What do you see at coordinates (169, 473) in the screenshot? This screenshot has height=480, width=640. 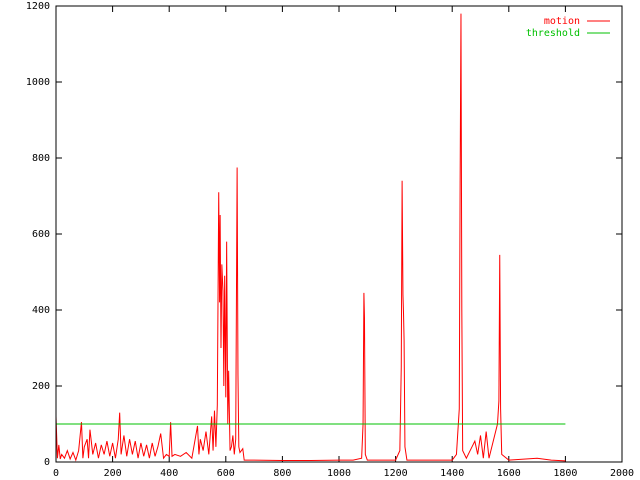 I see `x-tick-label: 400` at bounding box center [169, 473].